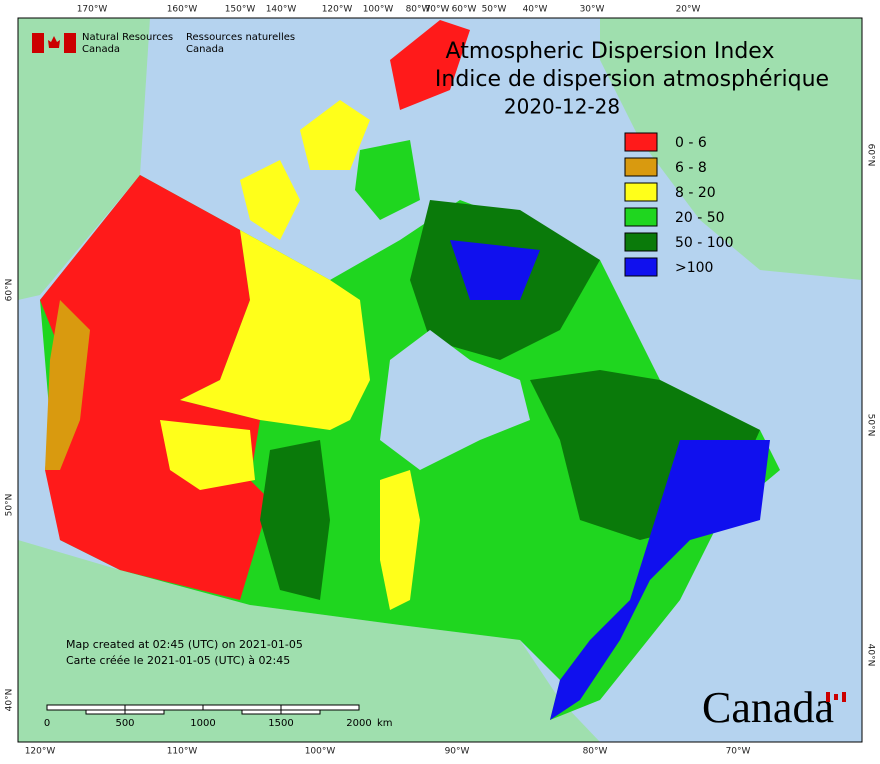 This screenshot has height=764, width=880. I want to click on greenland, so click(731, 149).